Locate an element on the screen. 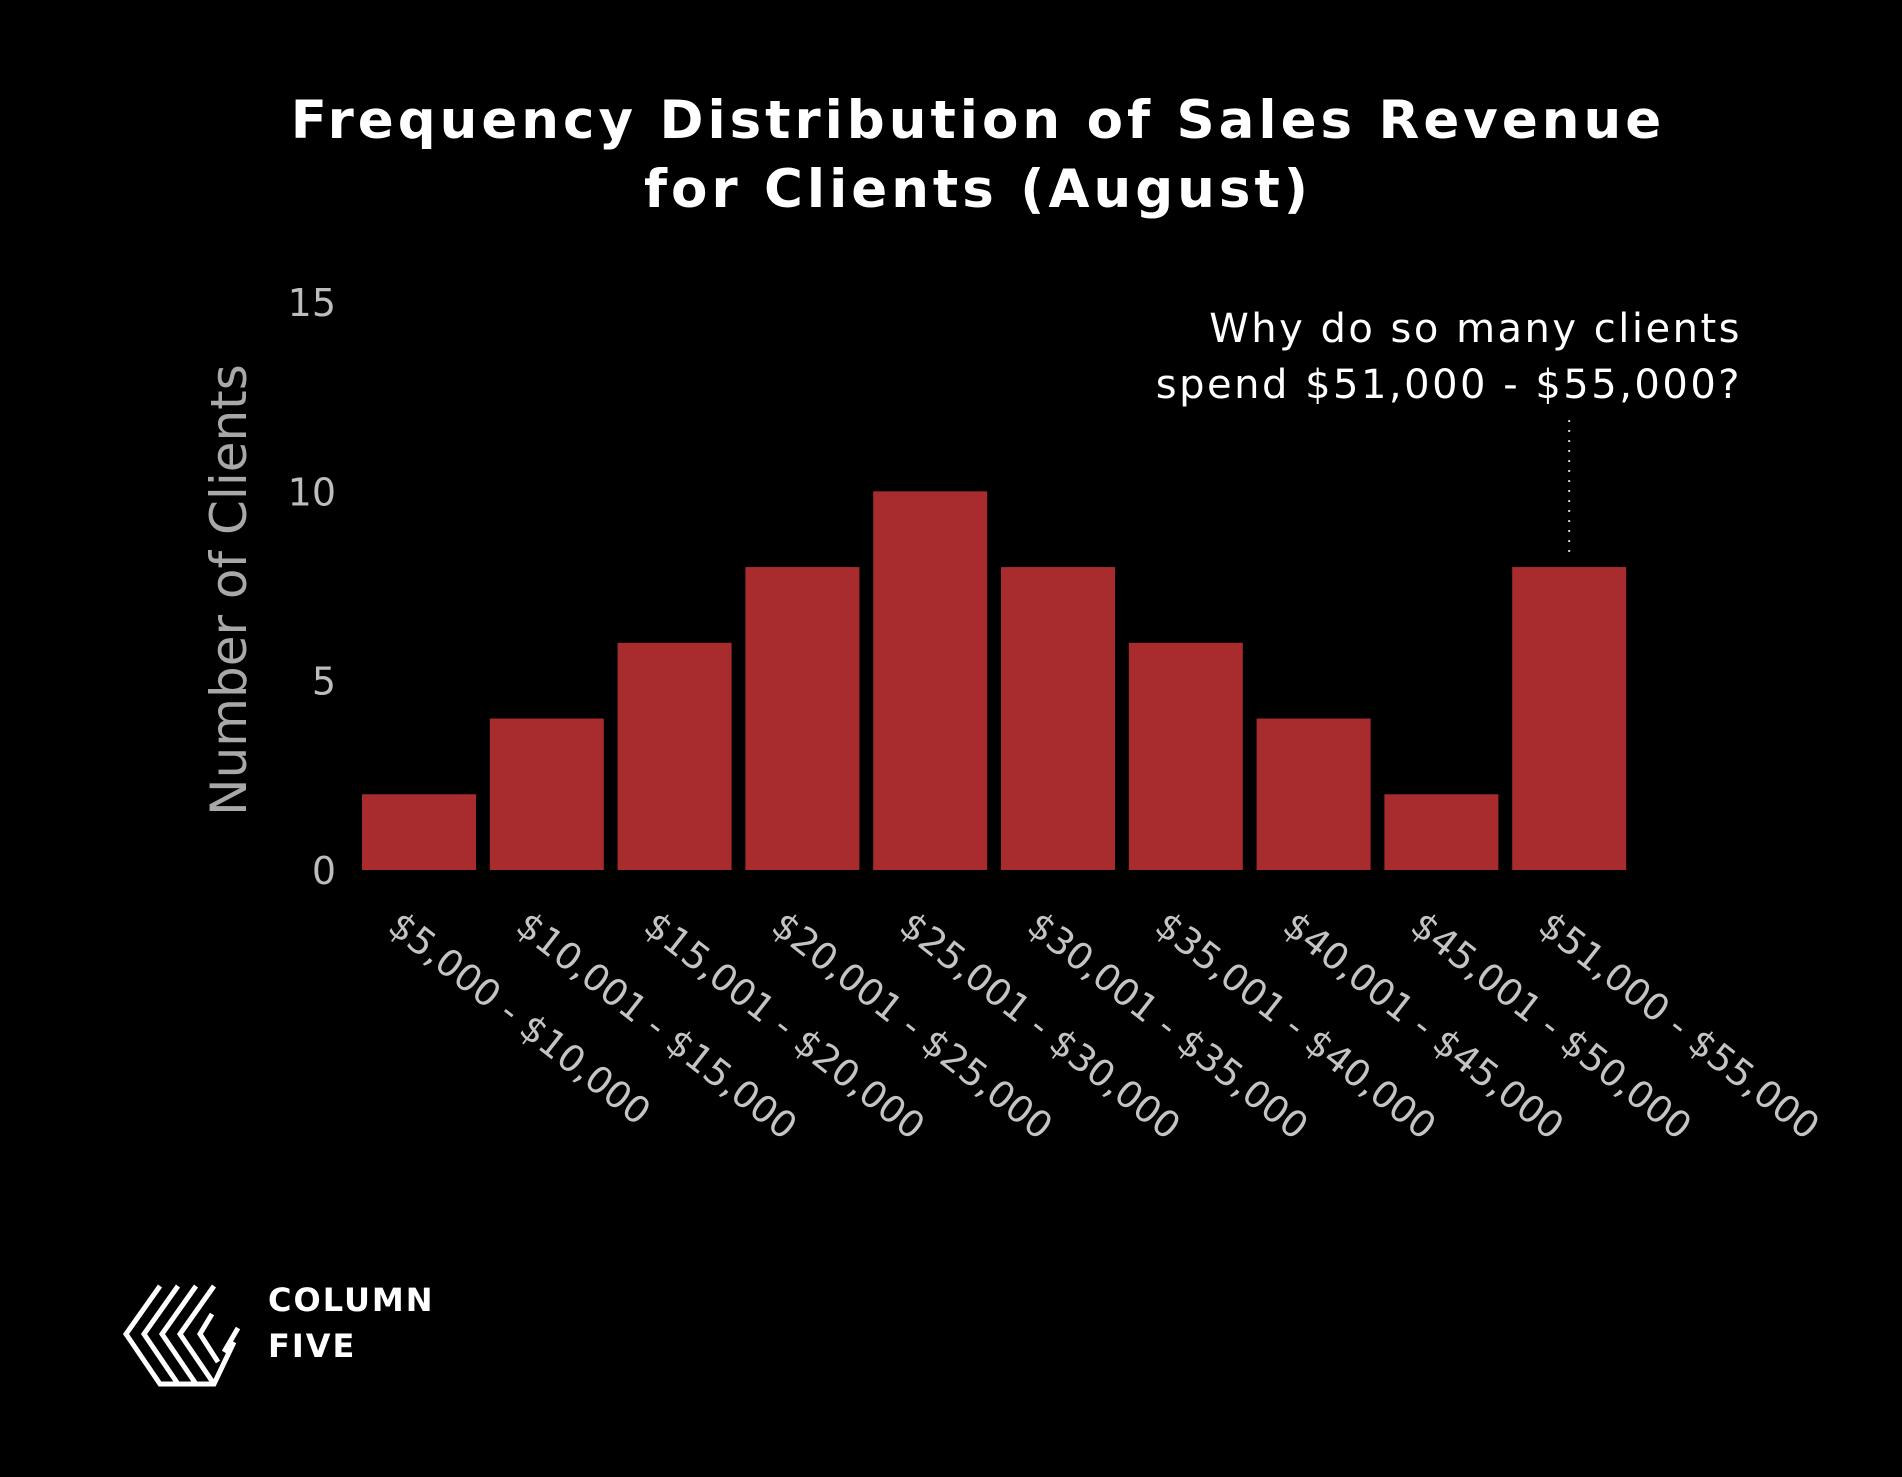  annotation-line-2: spend $51,000 - $55,000? is located at coordinates (1449, 385).